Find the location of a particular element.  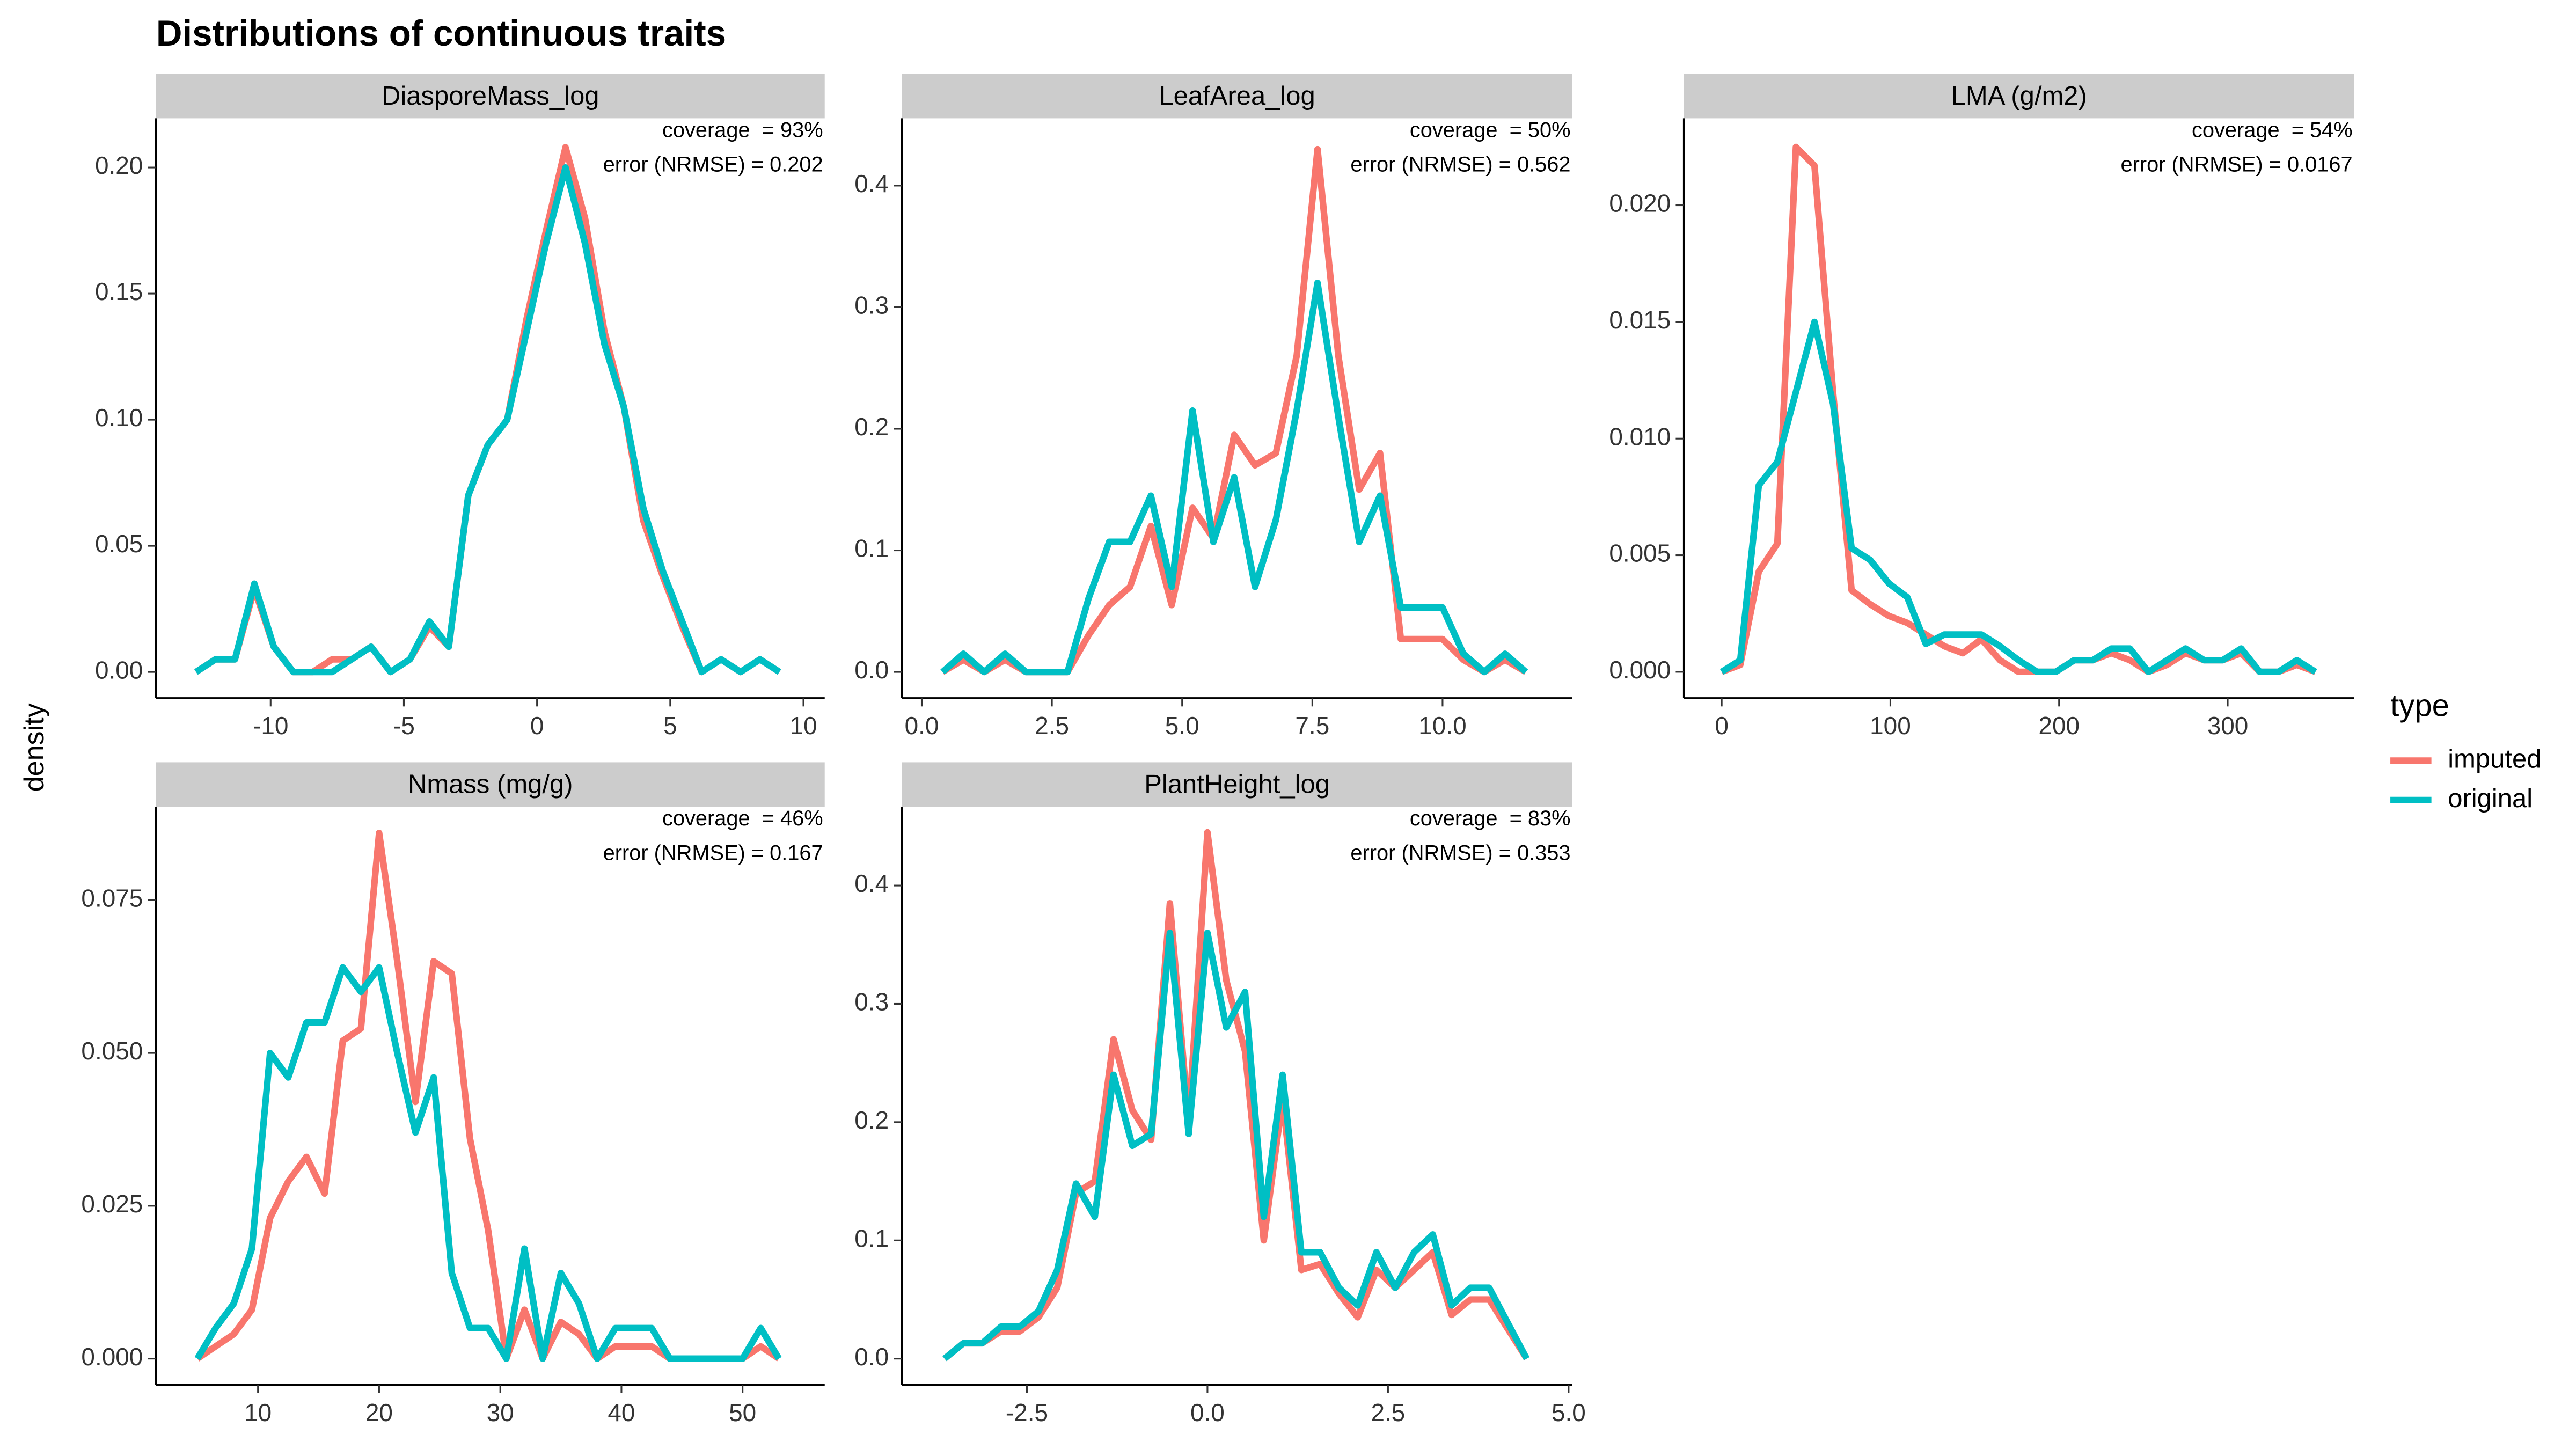

y-tick-label: 0.20 is located at coordinates (119, 165).